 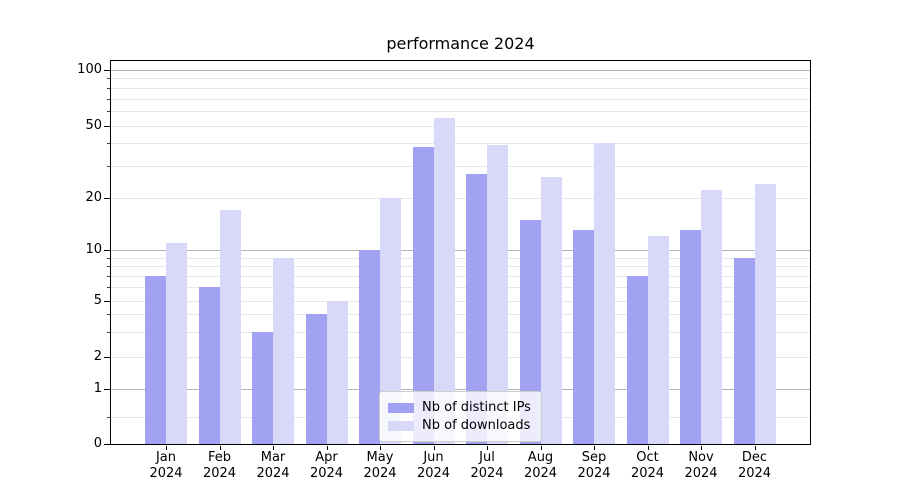 I want to click on x-axis-tick-label: Feb 2024, so click(x=219, y=465).